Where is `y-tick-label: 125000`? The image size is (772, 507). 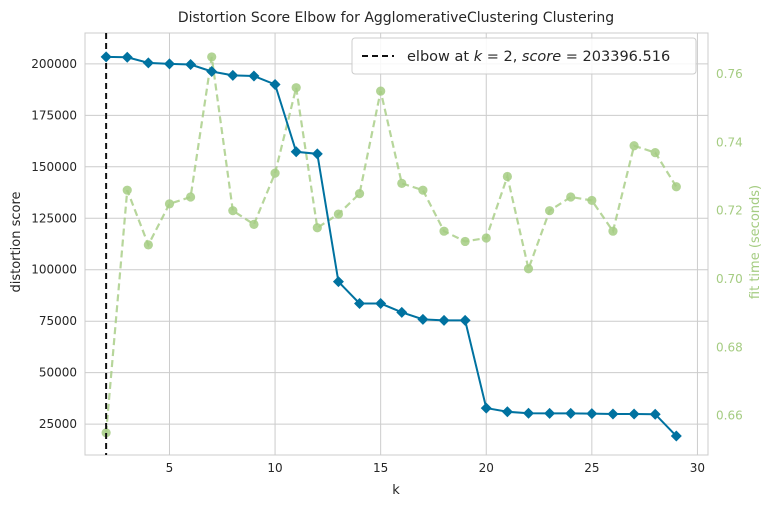
y-tick-label: 125000 is located at coordinates (54, 218).